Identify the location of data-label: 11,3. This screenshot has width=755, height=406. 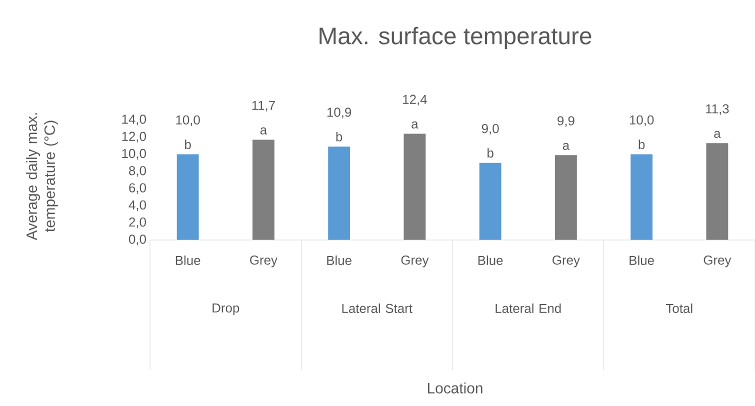
(717, 109).